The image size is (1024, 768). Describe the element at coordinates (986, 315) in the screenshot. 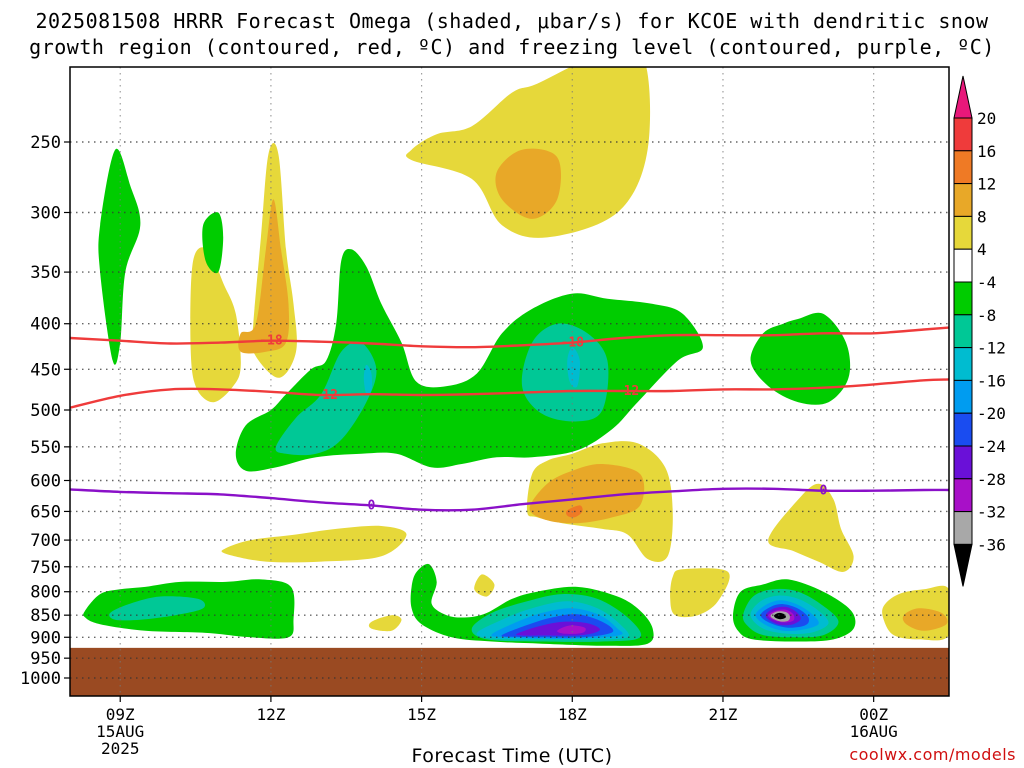

I see `colorbar-label-6: -8` at that location.